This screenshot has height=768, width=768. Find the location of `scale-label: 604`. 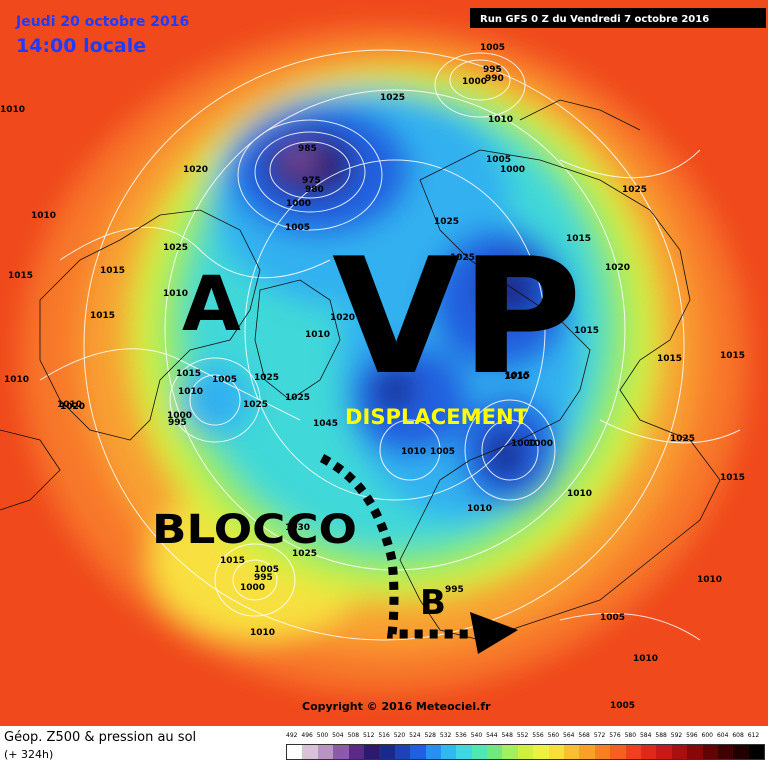

scale-label: 604 is located at coordinates (722, 735).